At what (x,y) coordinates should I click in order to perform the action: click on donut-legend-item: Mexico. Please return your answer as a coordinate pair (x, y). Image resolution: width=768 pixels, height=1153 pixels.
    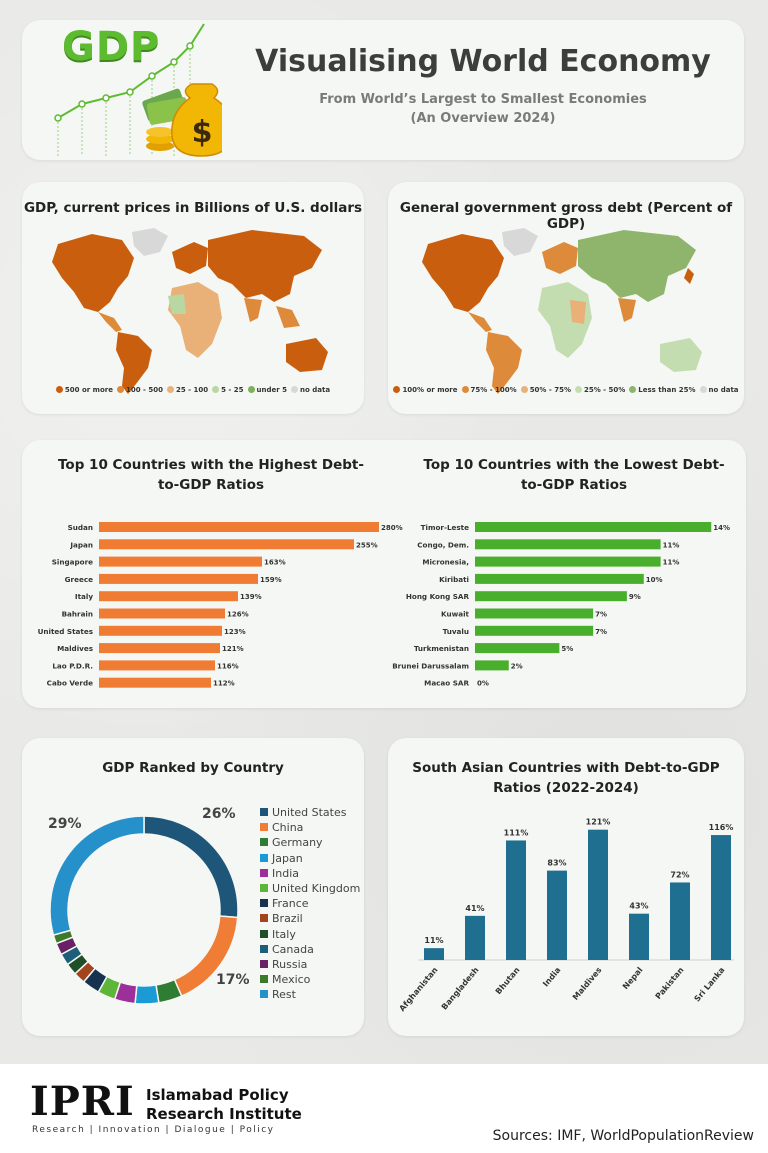
    Looking at the image, I should click on (310, 979).